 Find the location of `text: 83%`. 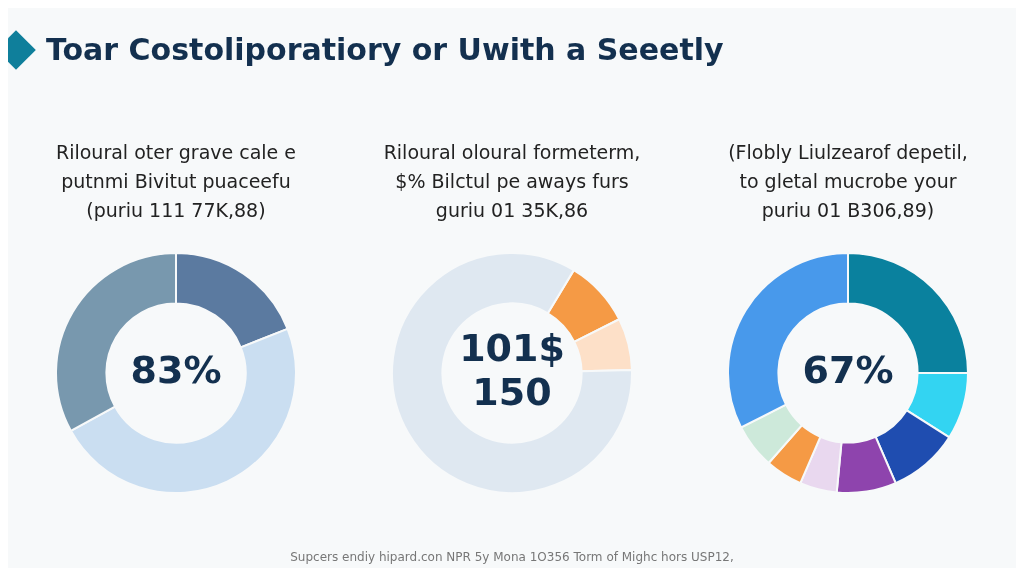

text: 83% is located at coordinates (176, 369).